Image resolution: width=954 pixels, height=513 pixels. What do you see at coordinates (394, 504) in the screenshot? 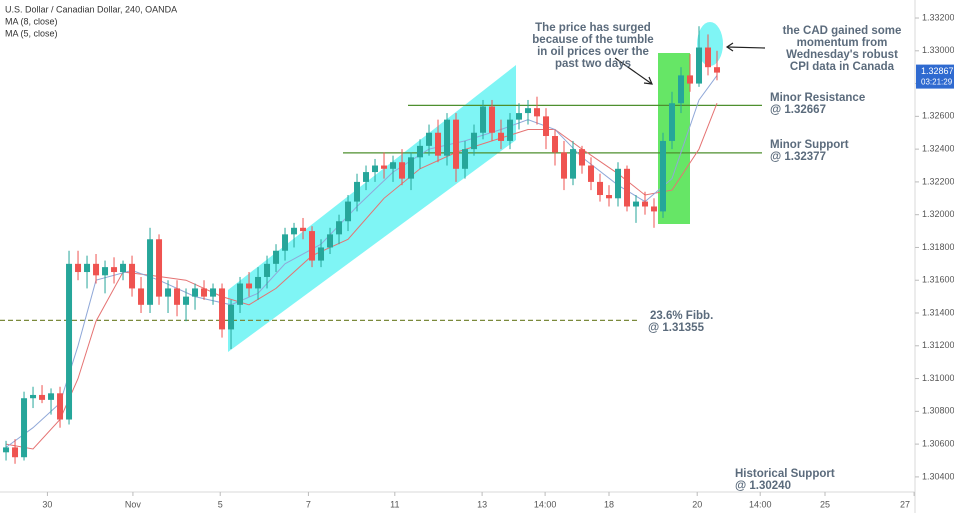
I see `x-tick-label: 11` at bounding box center [394, 504].